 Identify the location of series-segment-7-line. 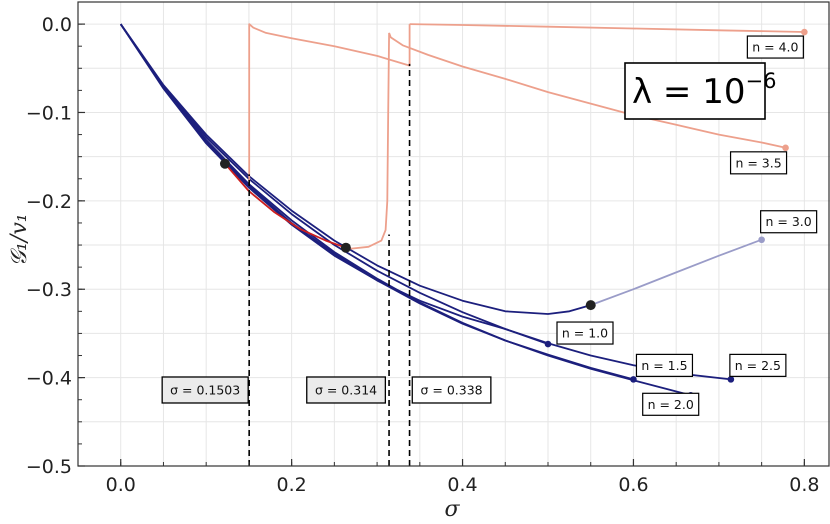
(329, 102).